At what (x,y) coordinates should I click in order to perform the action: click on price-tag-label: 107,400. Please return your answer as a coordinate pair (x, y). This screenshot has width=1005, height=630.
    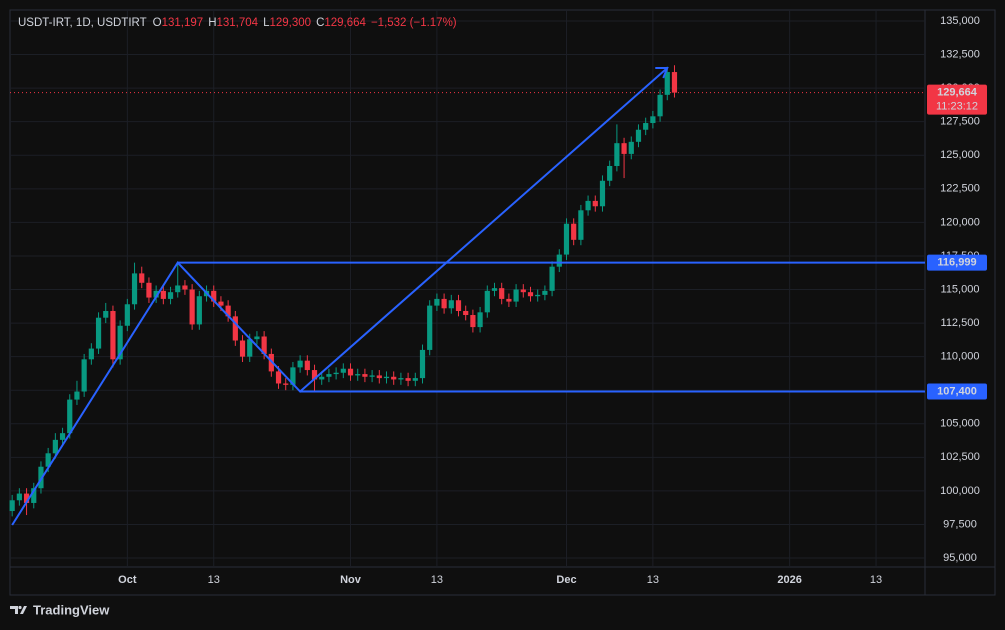
    Looking at the image, I should click on (957, 391).